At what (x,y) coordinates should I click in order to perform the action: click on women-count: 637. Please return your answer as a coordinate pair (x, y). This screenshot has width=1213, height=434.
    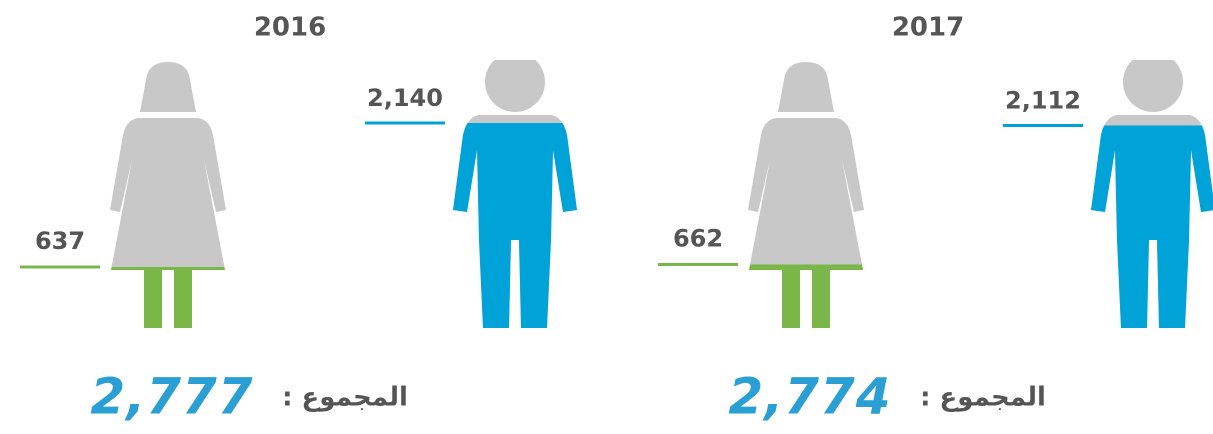
    Looking at the image, I should click on (60, 241).